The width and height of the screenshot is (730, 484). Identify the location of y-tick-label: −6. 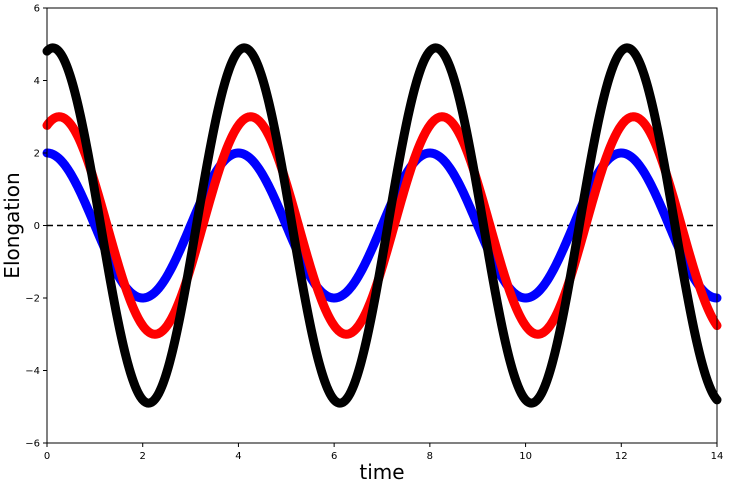
(32, 444).